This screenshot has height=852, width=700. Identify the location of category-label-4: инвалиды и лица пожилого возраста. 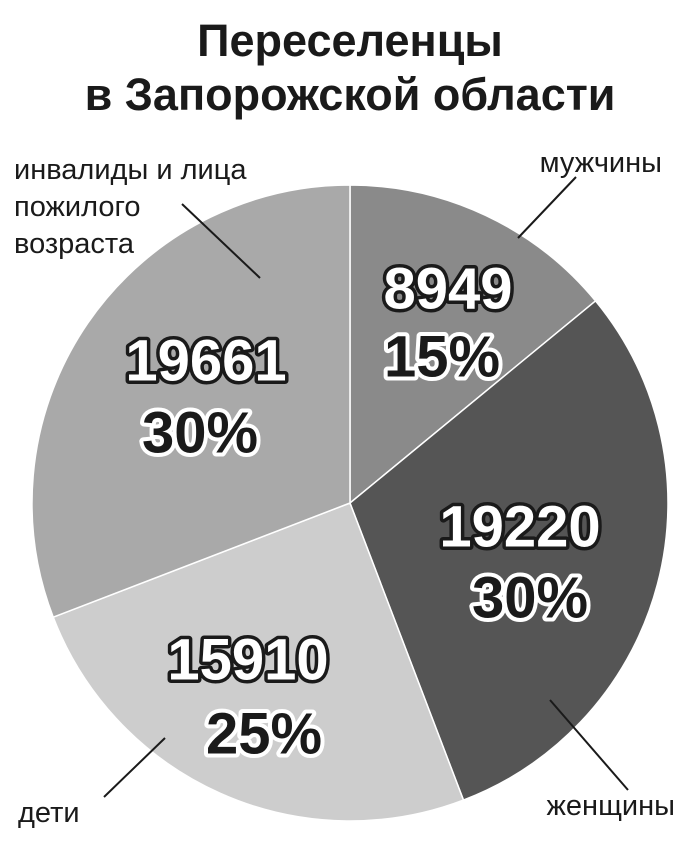
(130, 207).